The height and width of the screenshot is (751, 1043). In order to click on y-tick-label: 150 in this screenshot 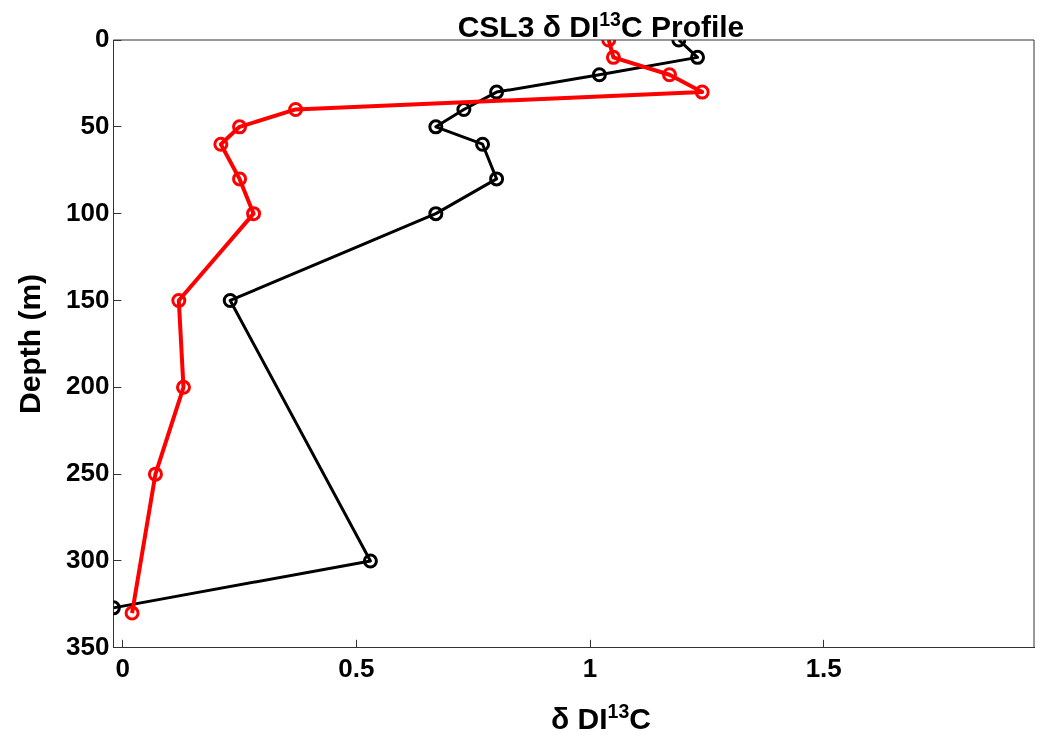, I will do `click(87, 298)`.